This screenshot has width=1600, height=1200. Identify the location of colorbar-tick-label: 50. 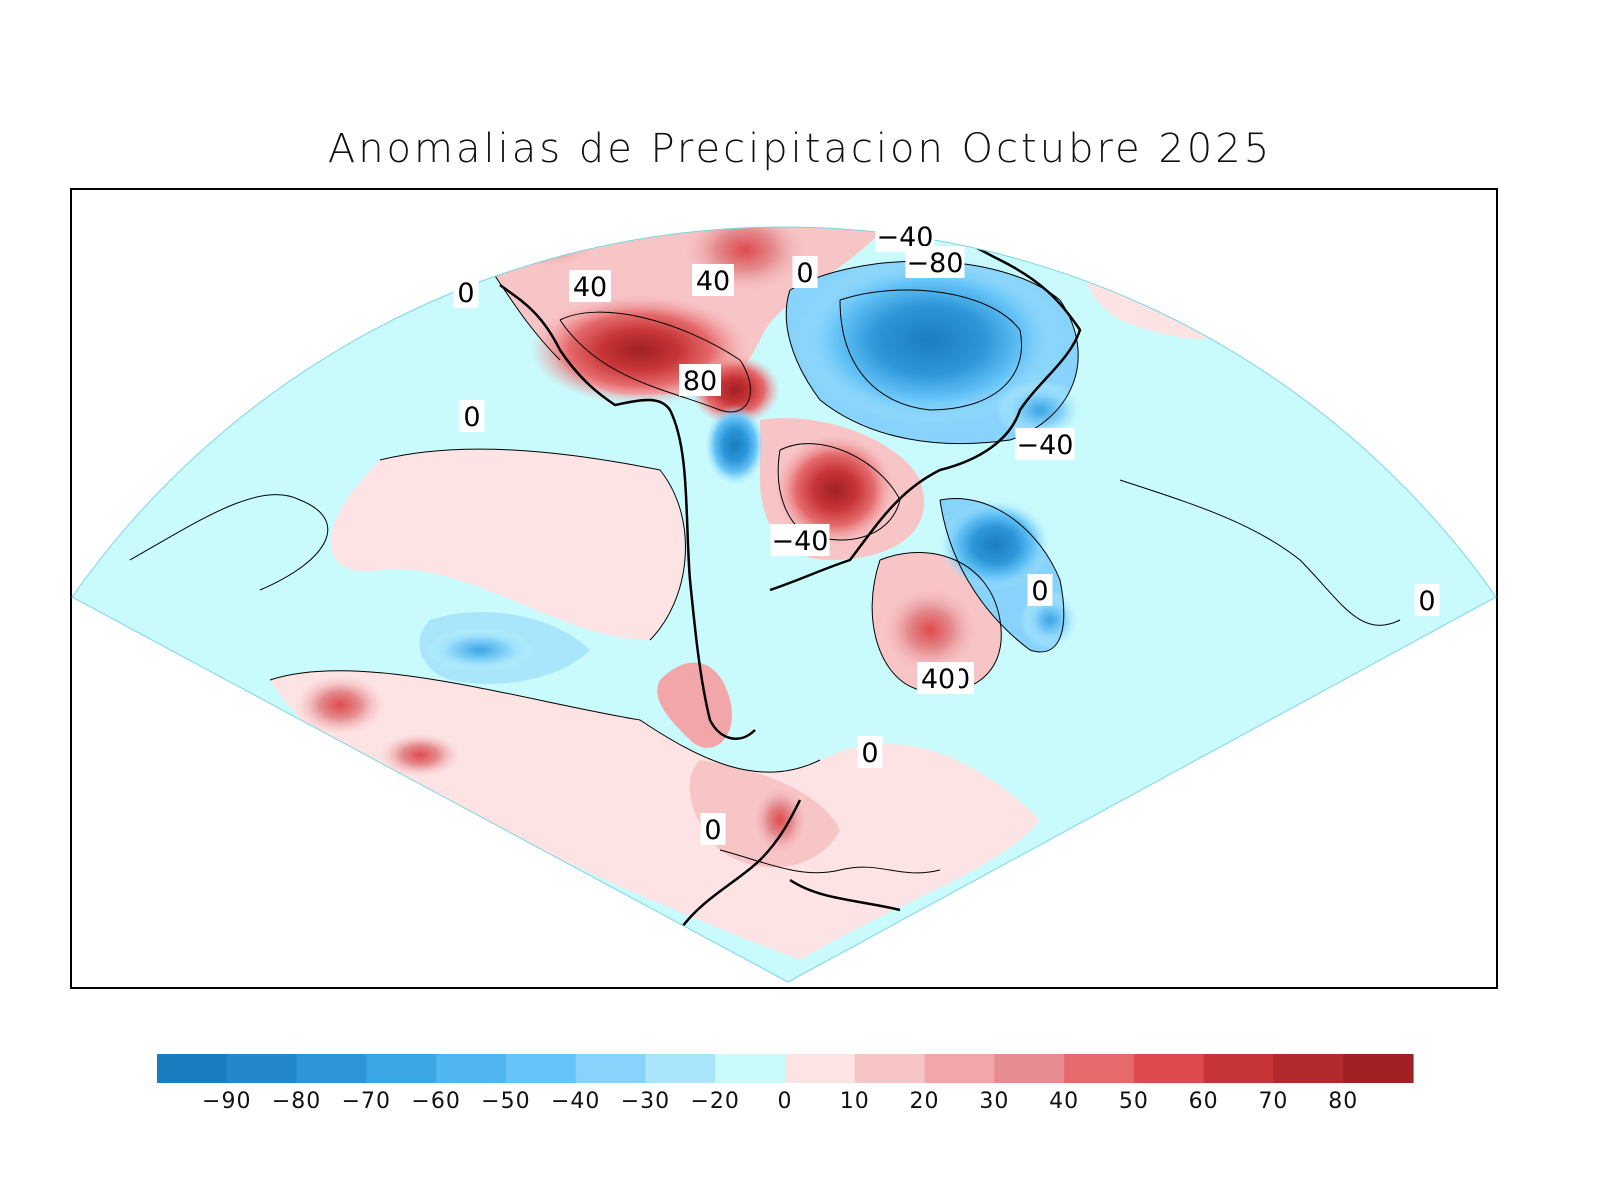
(1134, 1101).